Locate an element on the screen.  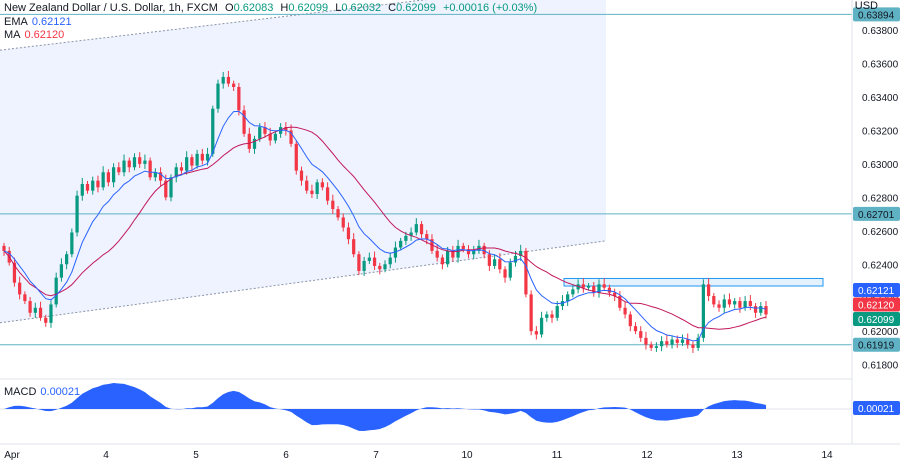
level-badge-label: 0.62701 is located at coordinates (876, 215).